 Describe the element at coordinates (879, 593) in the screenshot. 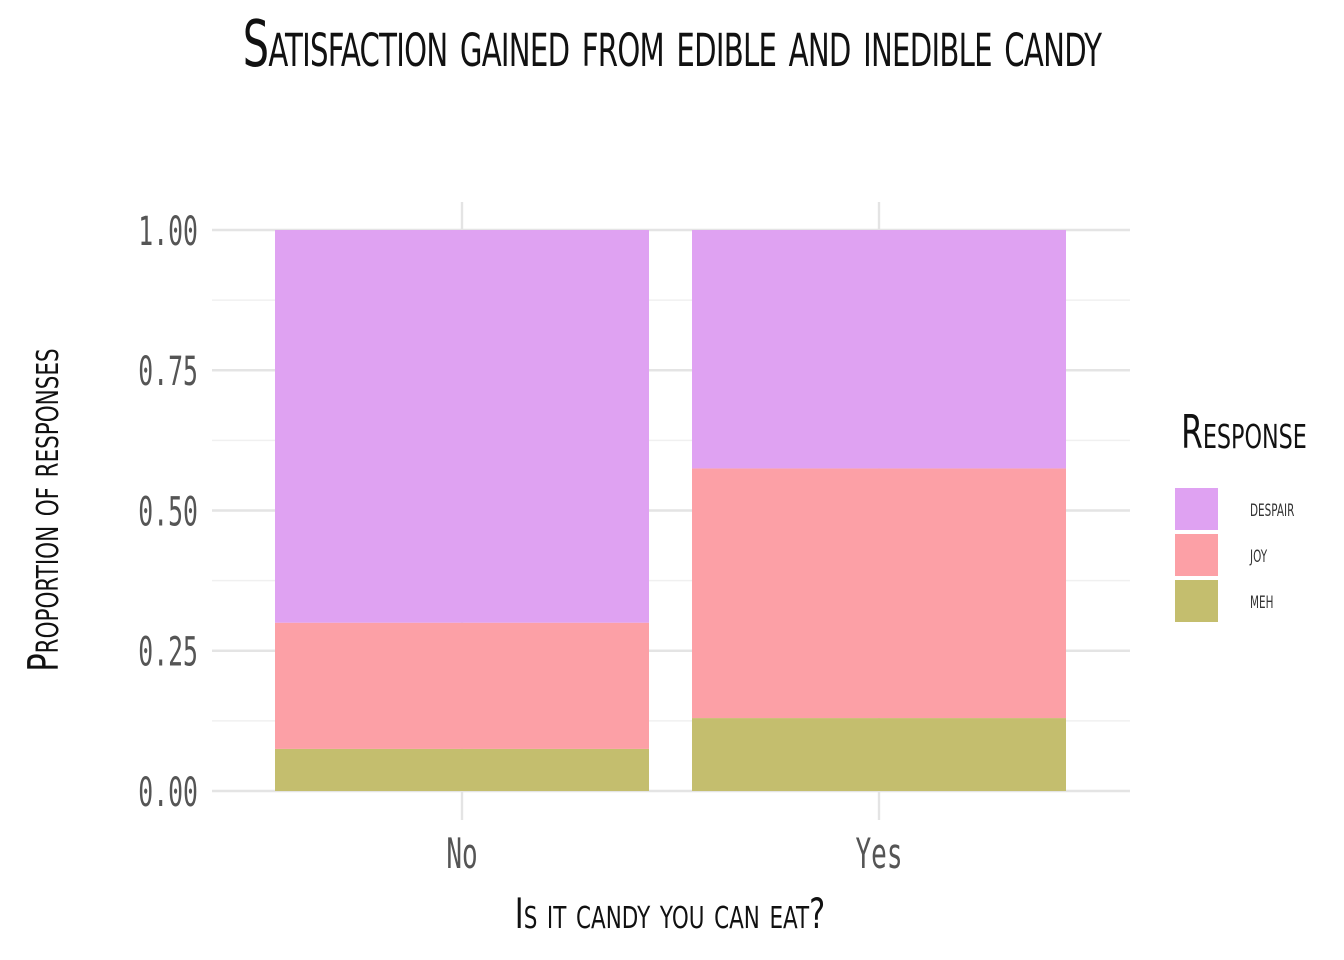

I see `bar-yes-joy` at that location.